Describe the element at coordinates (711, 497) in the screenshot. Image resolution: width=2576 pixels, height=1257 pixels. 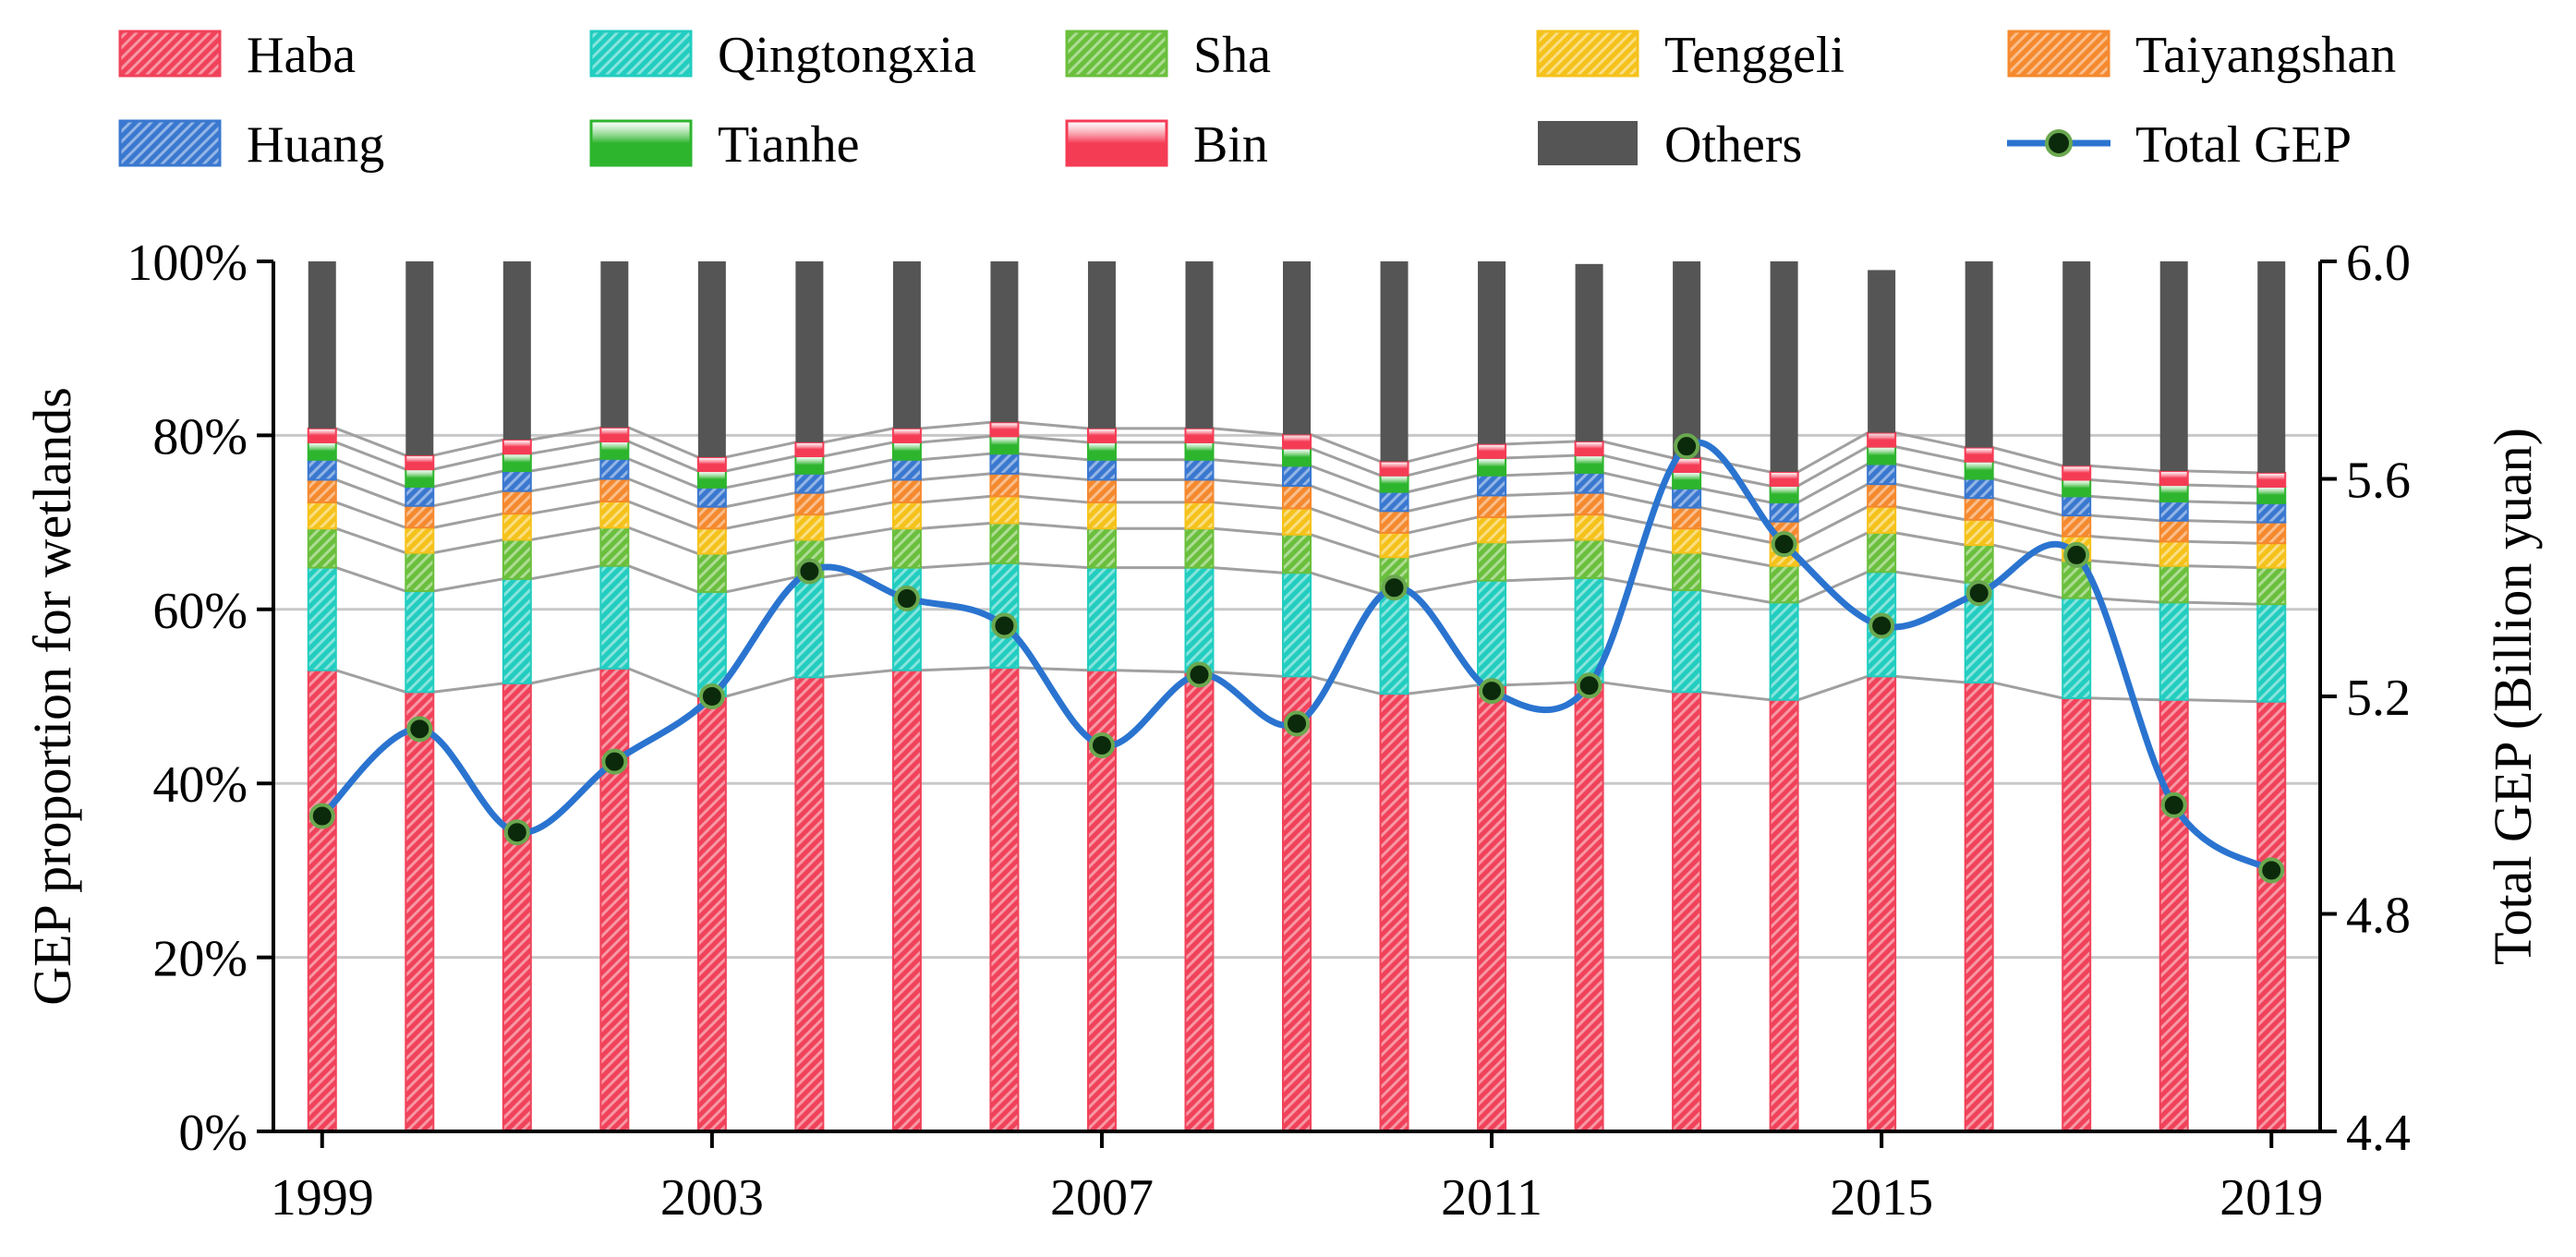
I see `bar-huang-2003` at that location.